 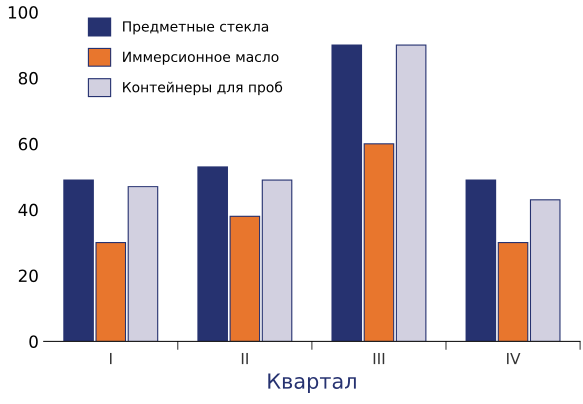 What do you see at coordinates (33, 341) in the screenshot?
I see `y-tick-label: 0` at bounding box center [33, 341].